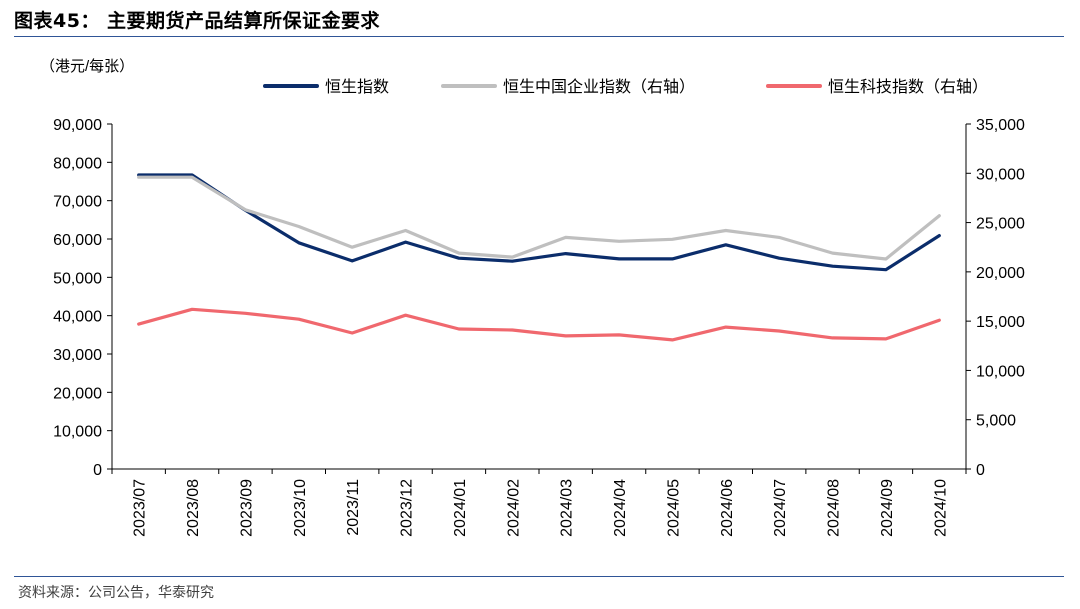 The width and height of the screenshot is (1080, 609). I want to click on source-note: 资料来源：公司公告，华泰研究, so click(116, 593).